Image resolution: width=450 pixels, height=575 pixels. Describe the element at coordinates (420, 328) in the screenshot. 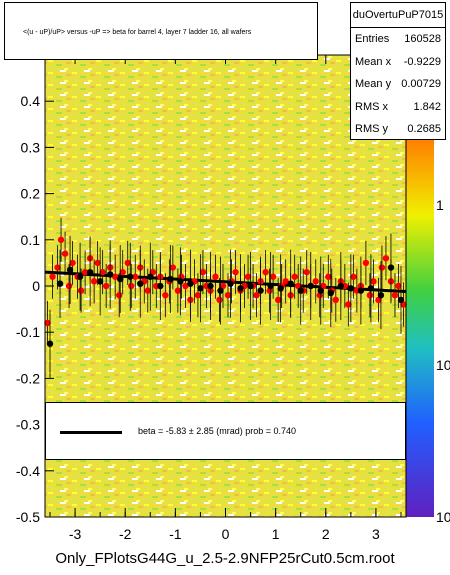

I see `color-scale-bar` at that location.